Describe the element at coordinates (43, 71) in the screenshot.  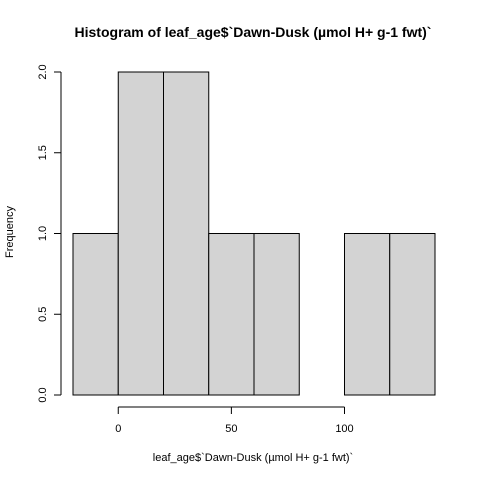
I see `y-tick-label: 2.0` at that location.